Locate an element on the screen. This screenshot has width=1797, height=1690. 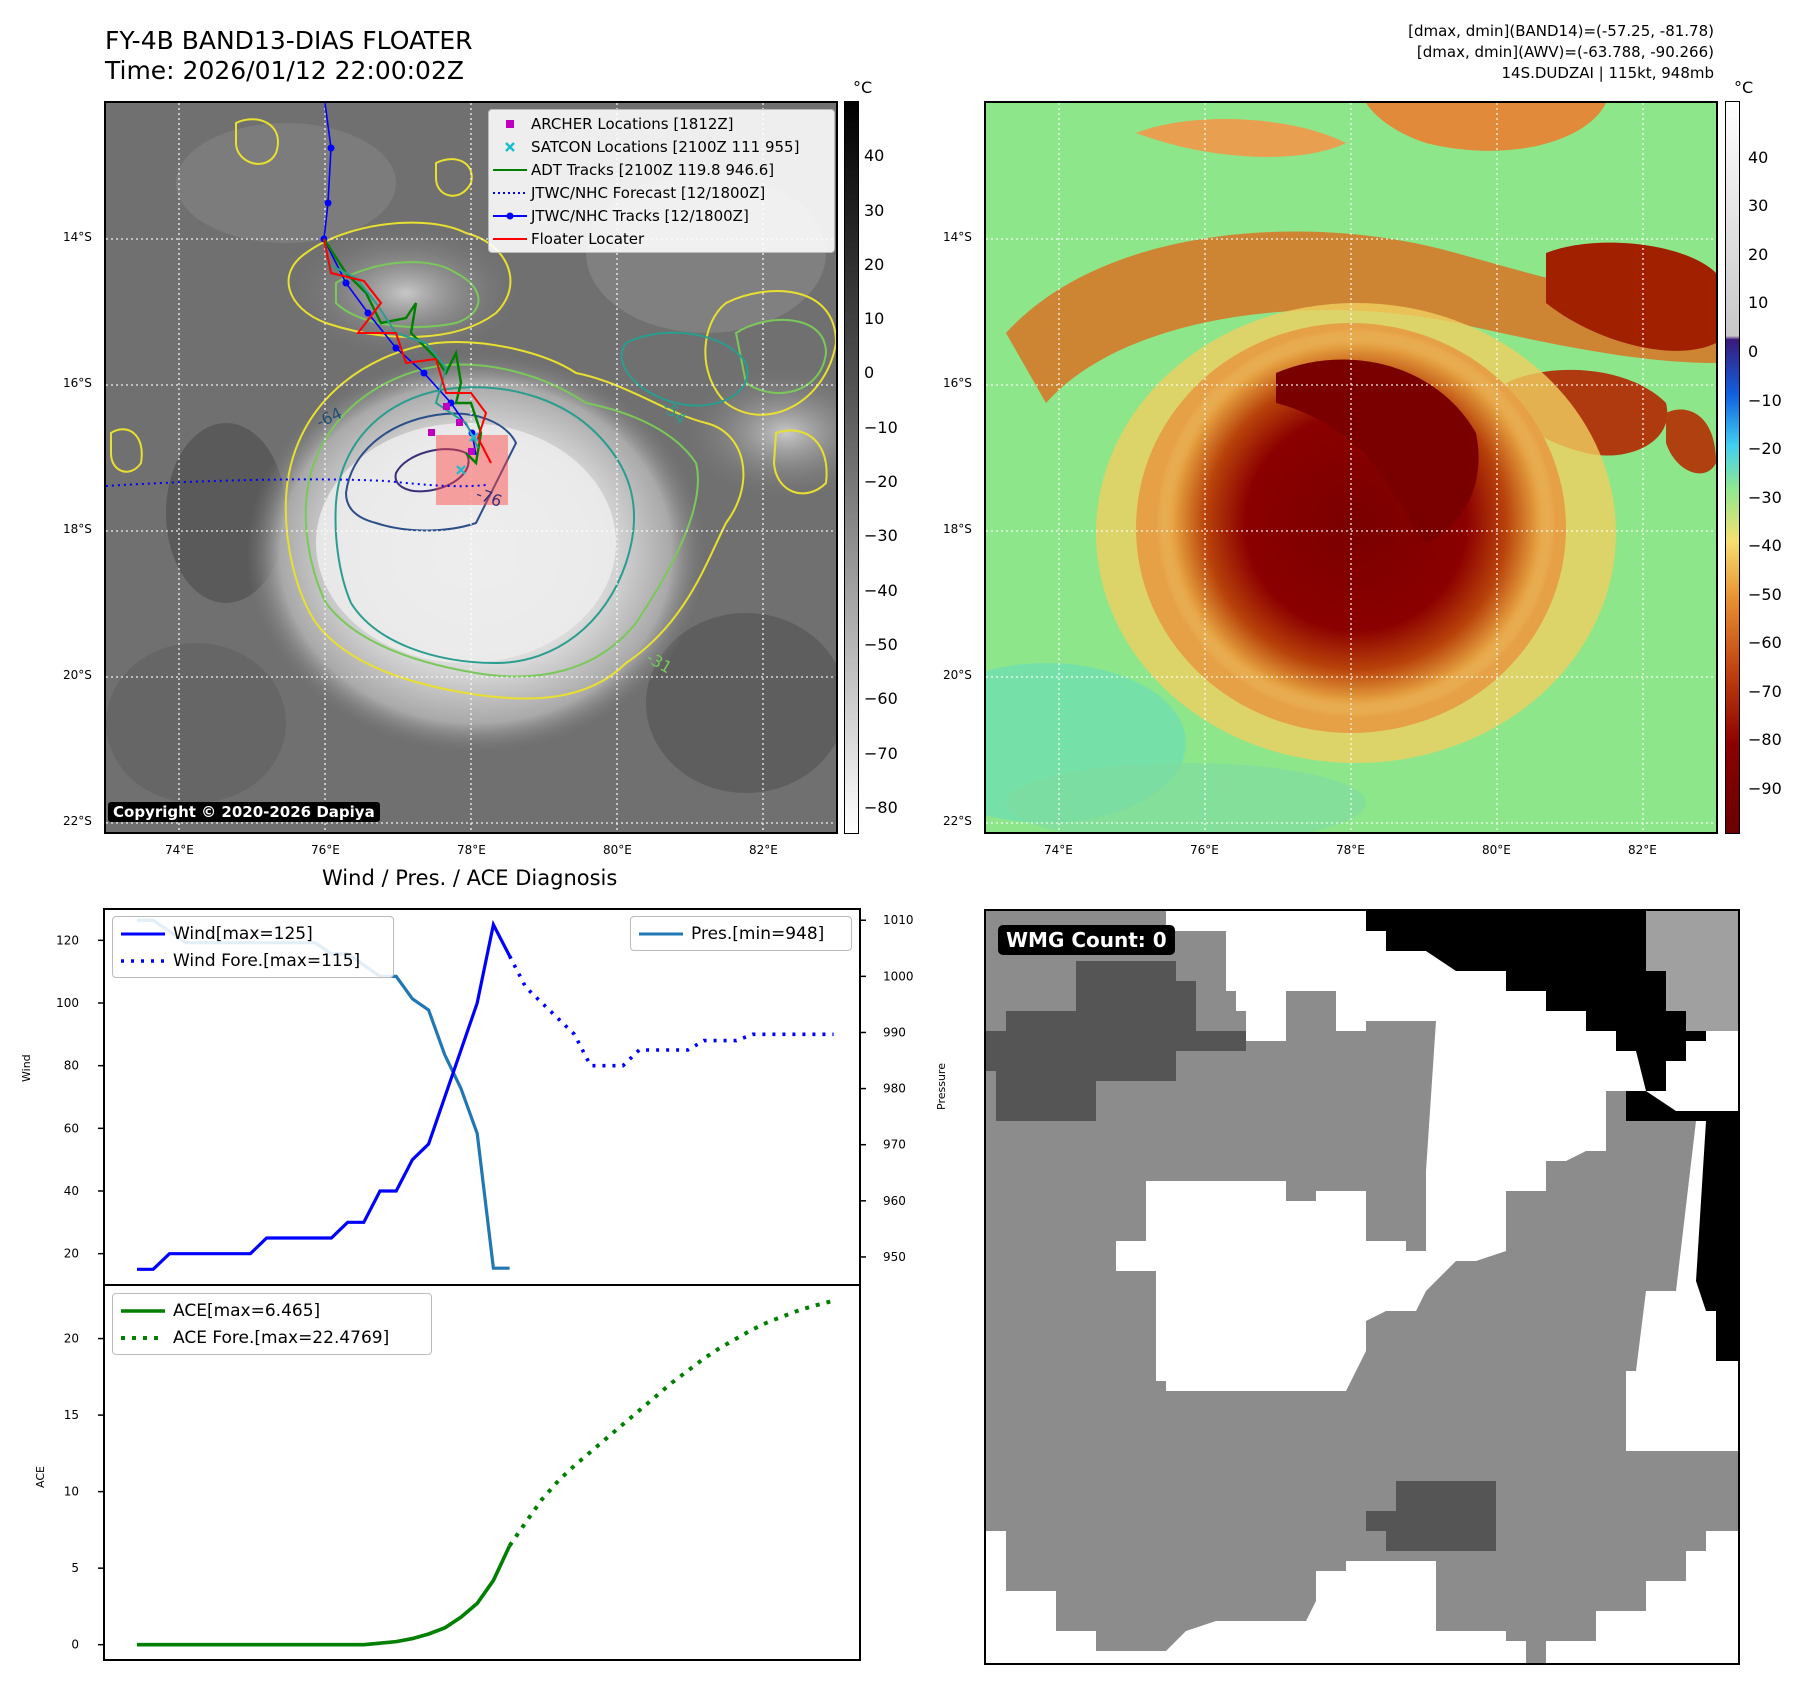
awv-lon-label-80e: 80°E is located at coordinates (1496, 850).